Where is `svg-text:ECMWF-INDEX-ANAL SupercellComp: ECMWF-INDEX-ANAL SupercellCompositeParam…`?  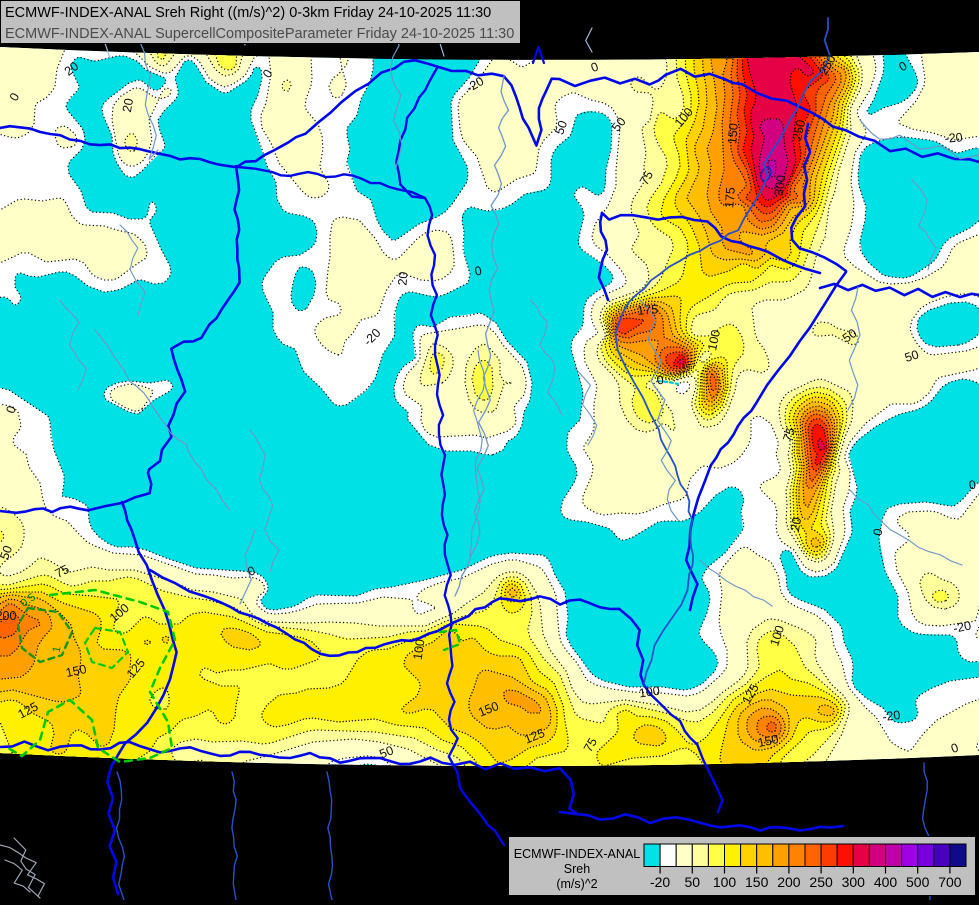
svg-text:ECMWF-INDEX-ANAL SupercellComp: ECMWF-INDEX-ANAL SupercellCompositeParam… is located at coordinates (259, 34).